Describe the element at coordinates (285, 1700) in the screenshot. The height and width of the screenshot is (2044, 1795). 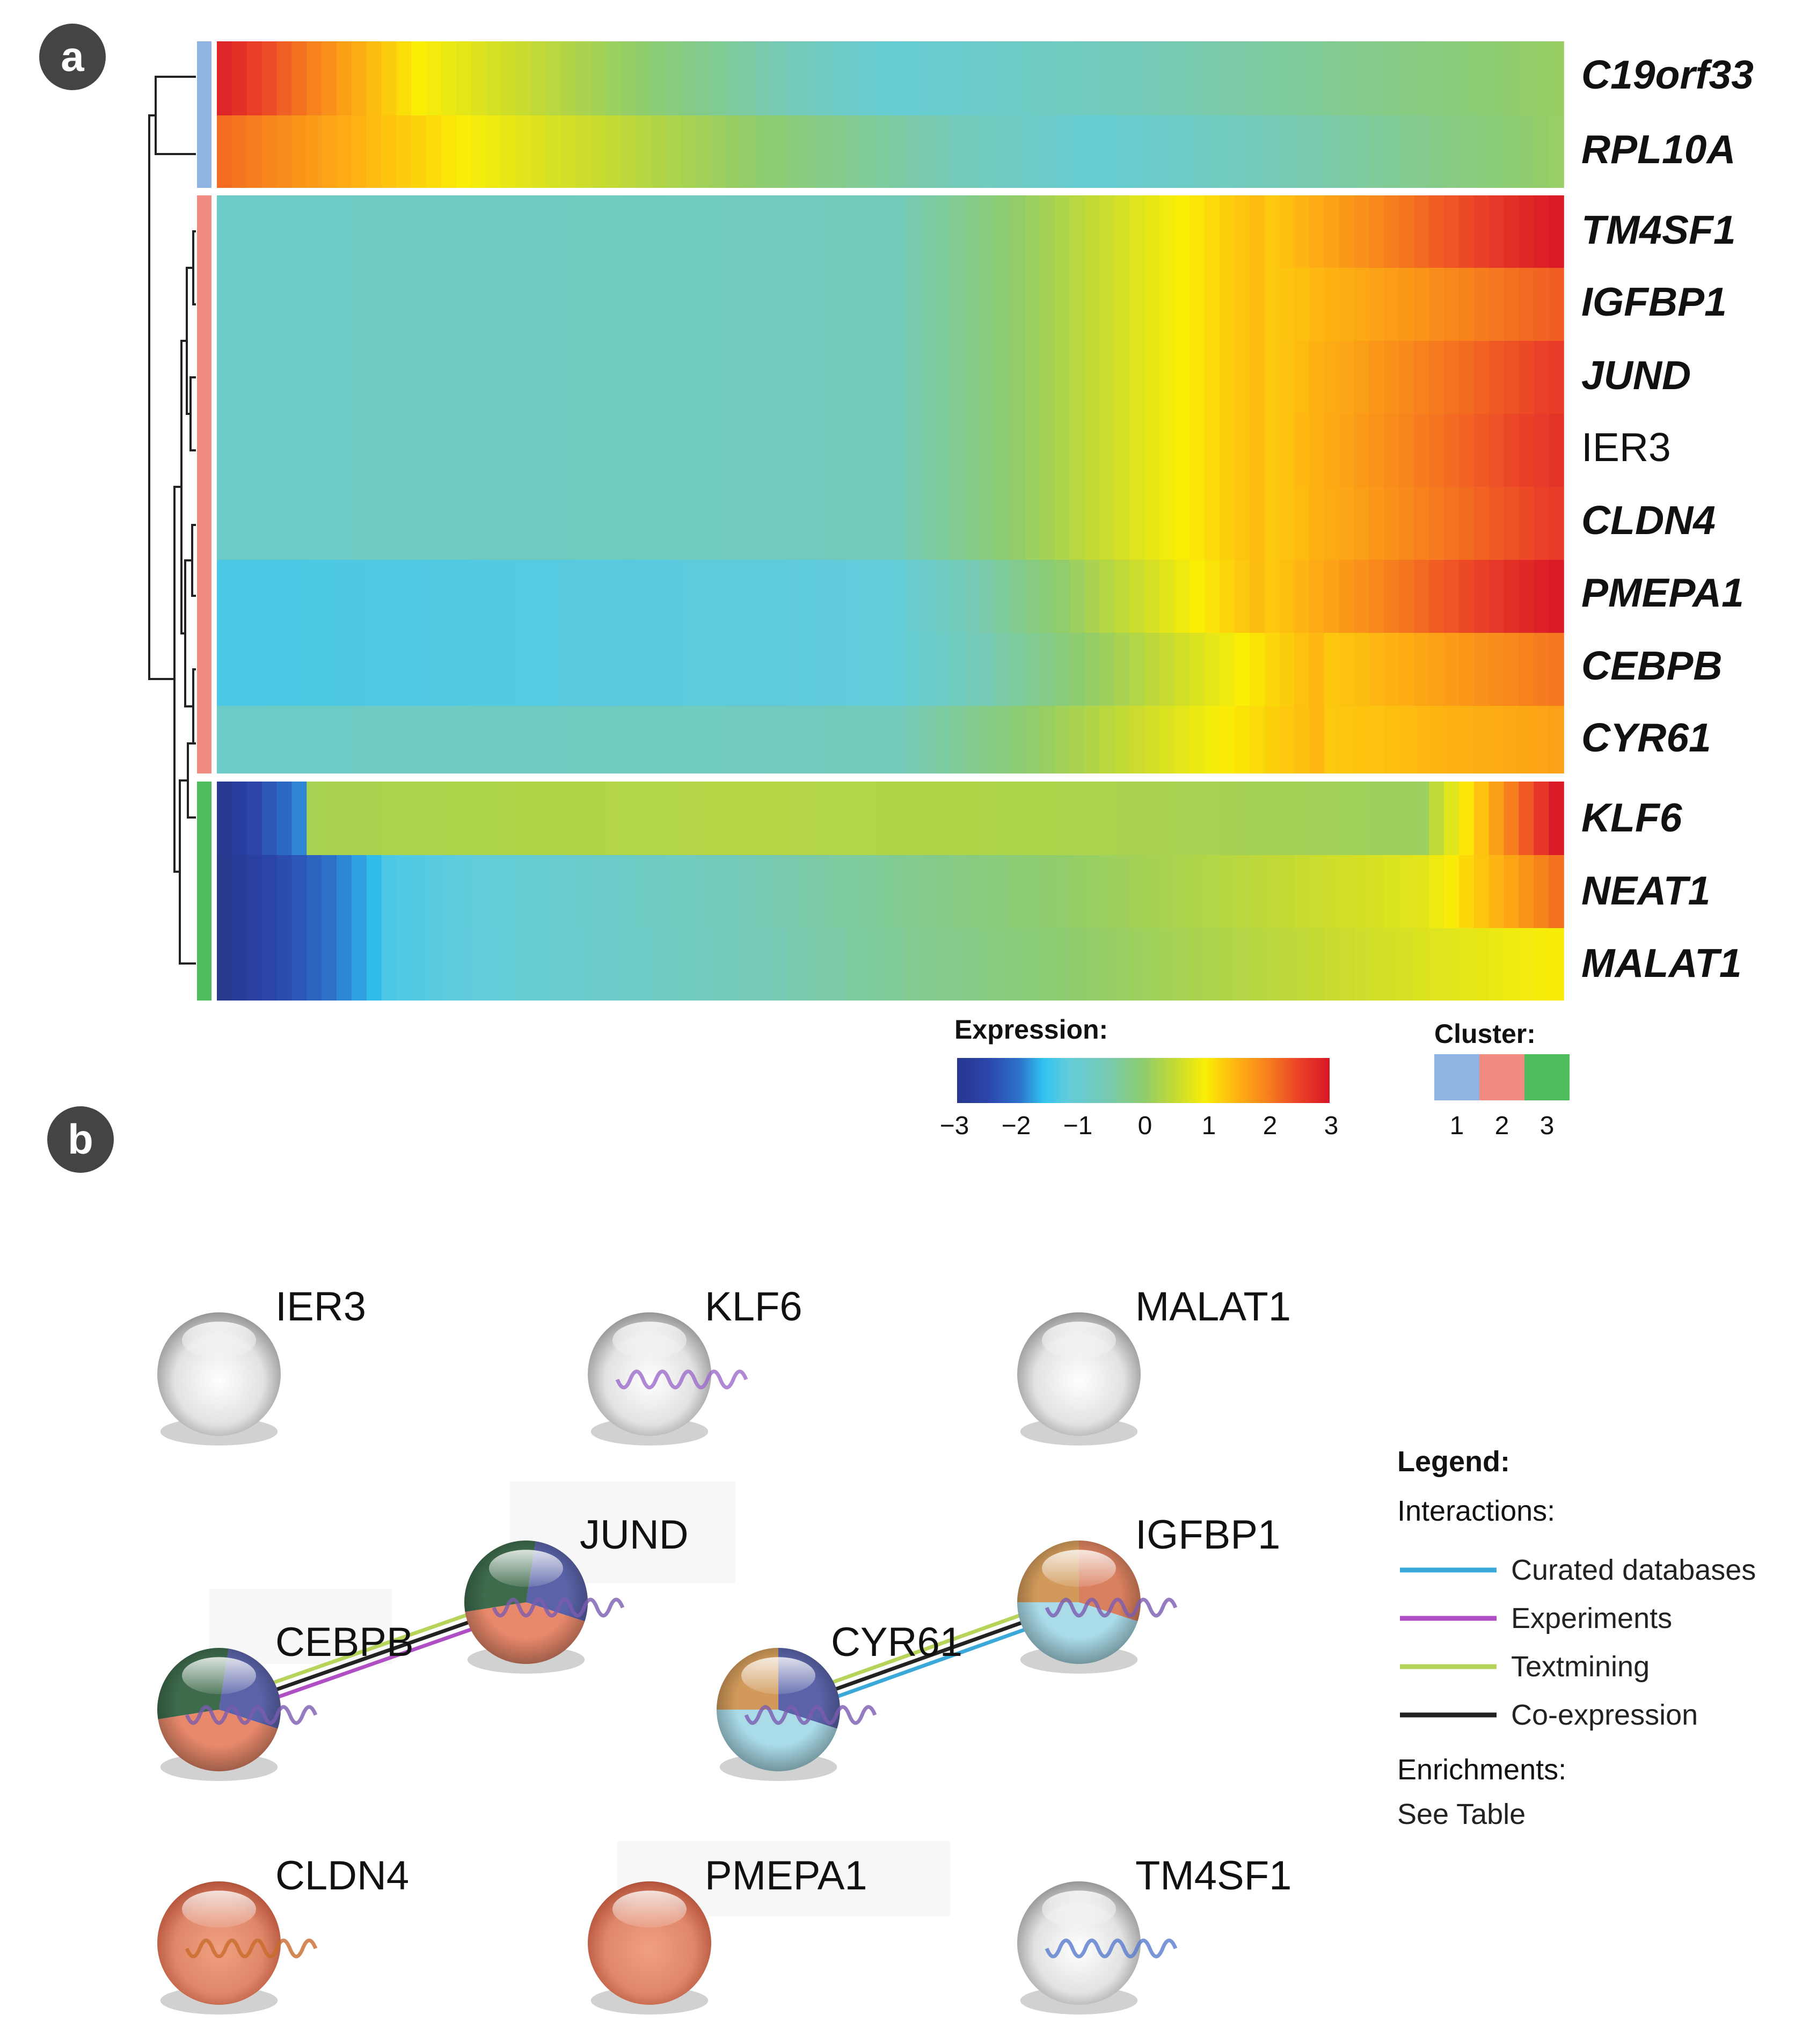
I see `node-cebpb: CEBPB` at that location.